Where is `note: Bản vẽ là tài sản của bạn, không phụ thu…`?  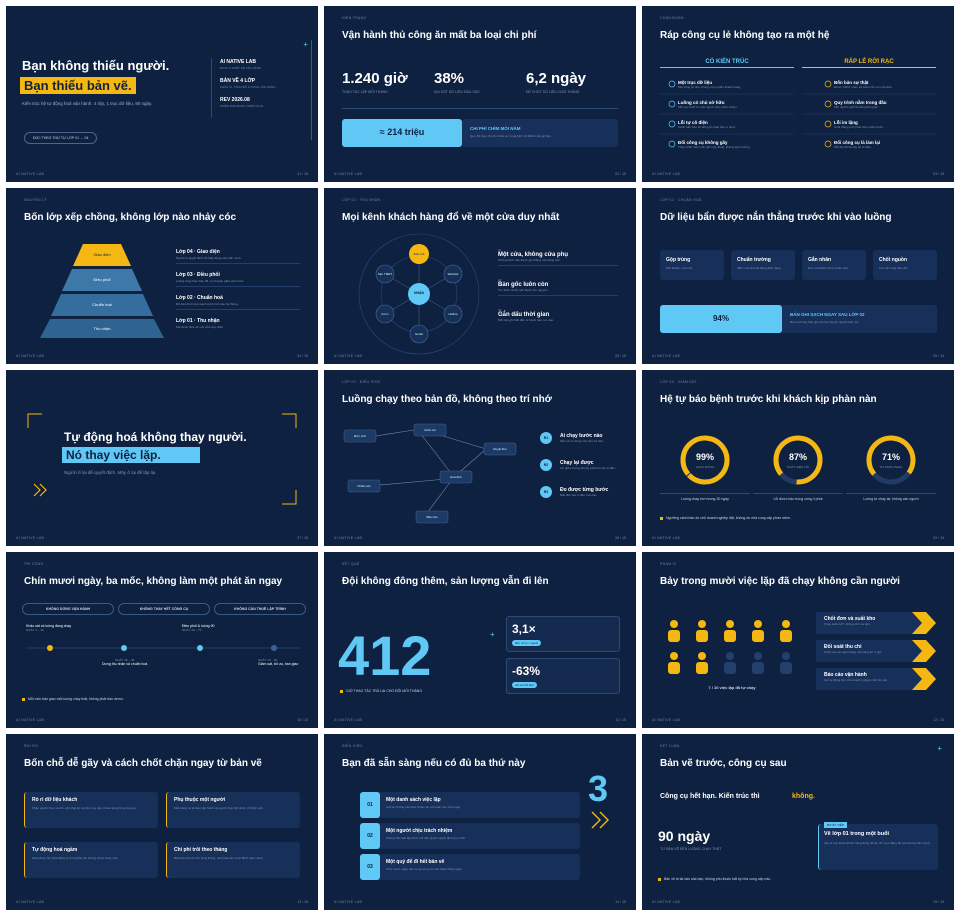
note: Bản vẽ là tài sản của bạn, không phụ thu… is located at coordinates (718, 879).